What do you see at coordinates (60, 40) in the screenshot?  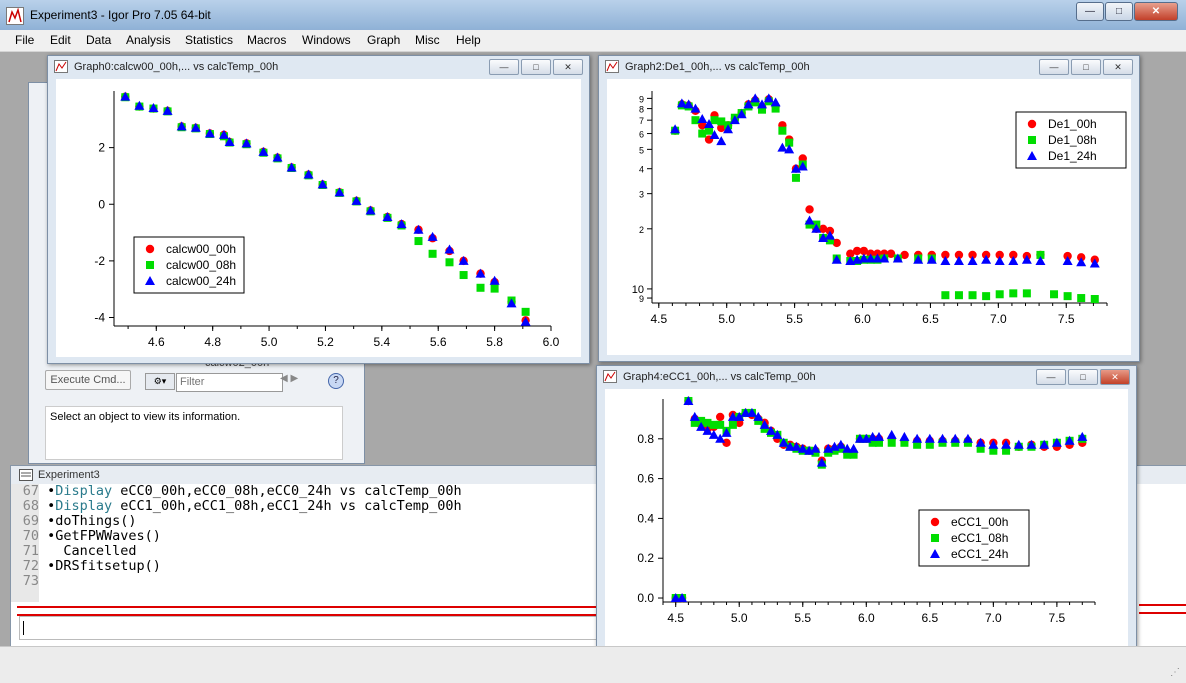 I see `menu-edit: Edit` at bounding box center [60, 40].